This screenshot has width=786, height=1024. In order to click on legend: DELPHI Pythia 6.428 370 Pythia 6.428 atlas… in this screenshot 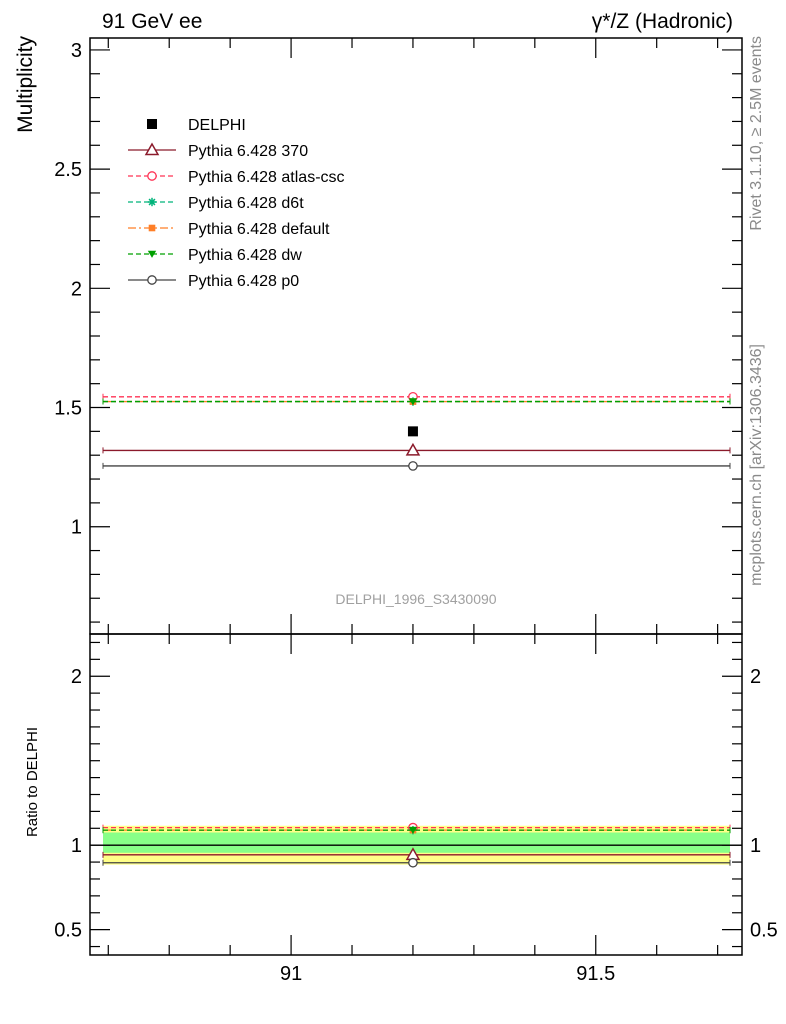, I will do `click(236, 203)`.